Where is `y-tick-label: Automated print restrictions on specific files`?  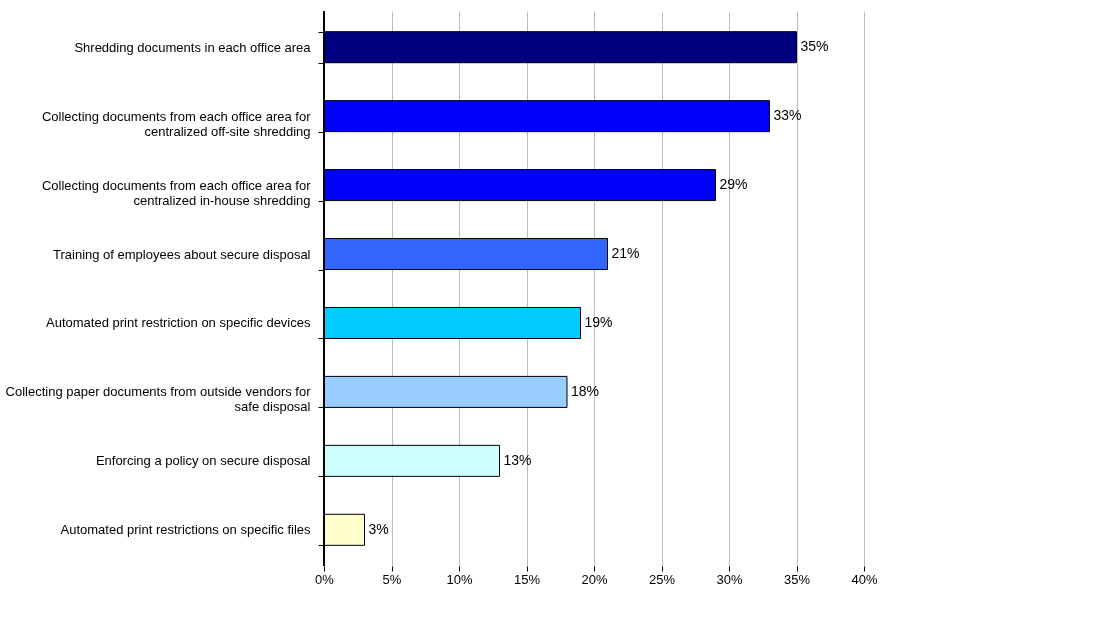 y-tick-label: Automated print restrictions on specific files is located at coordinates (185, 530).